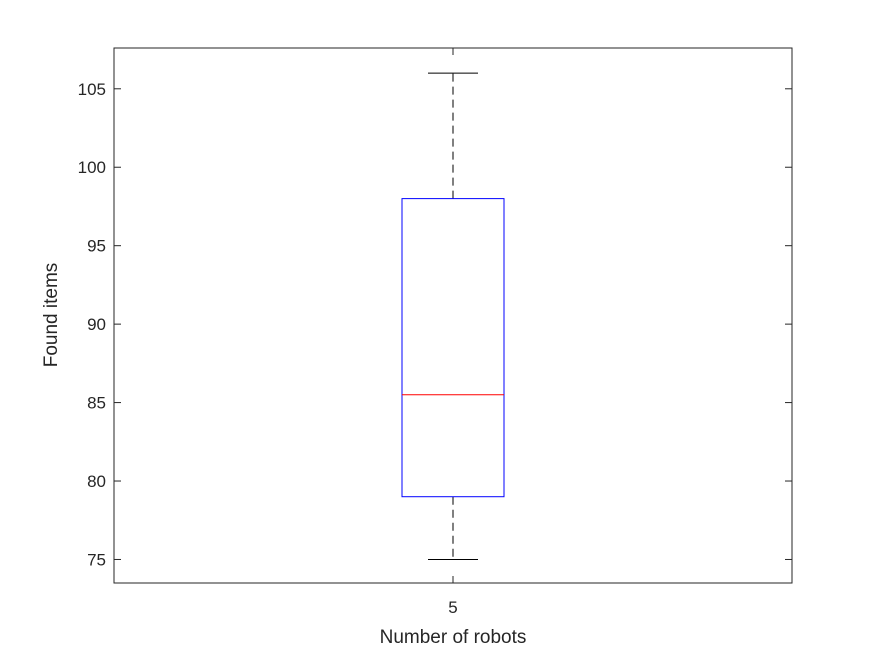  I want to click on y-axis-title: Found items, so click(51, 315).